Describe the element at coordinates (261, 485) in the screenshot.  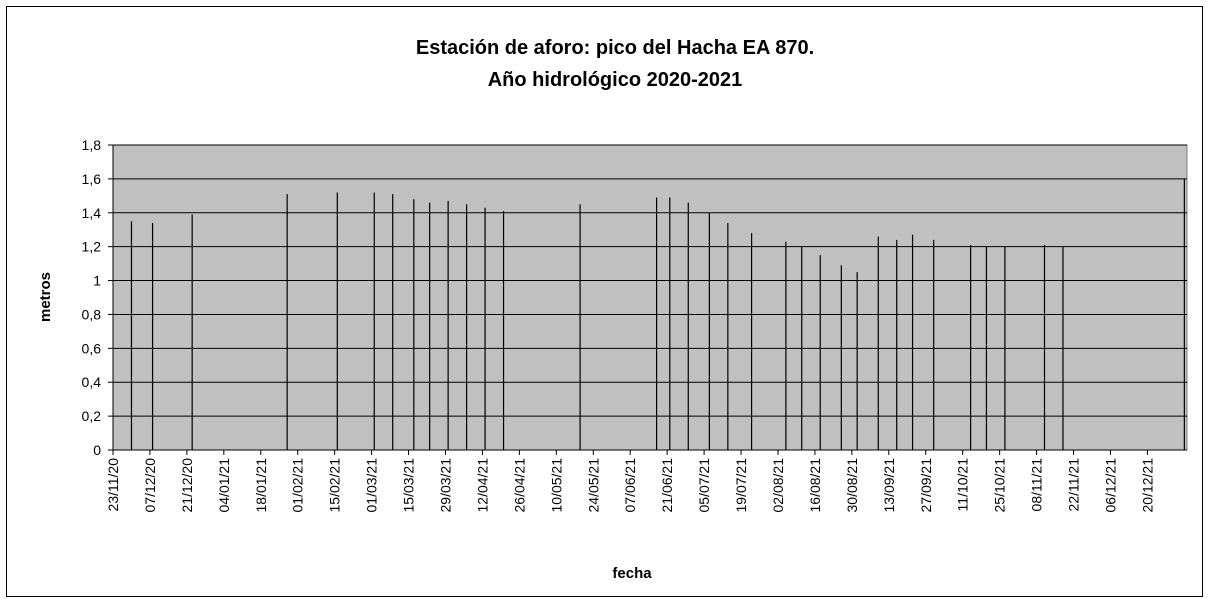
I see `x-tick-label: 18/01/21` at that location.